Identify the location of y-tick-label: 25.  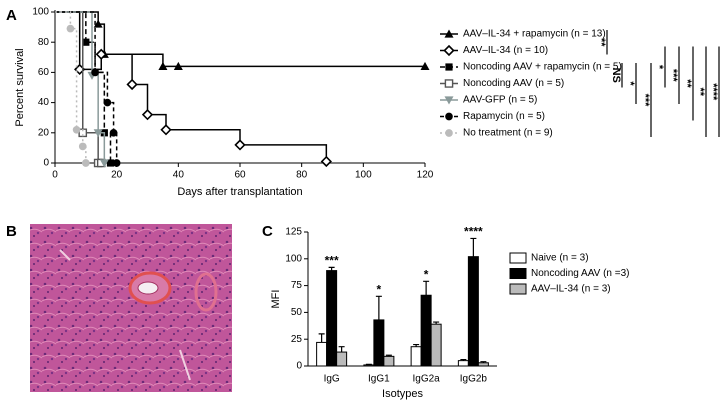
(297, 339).